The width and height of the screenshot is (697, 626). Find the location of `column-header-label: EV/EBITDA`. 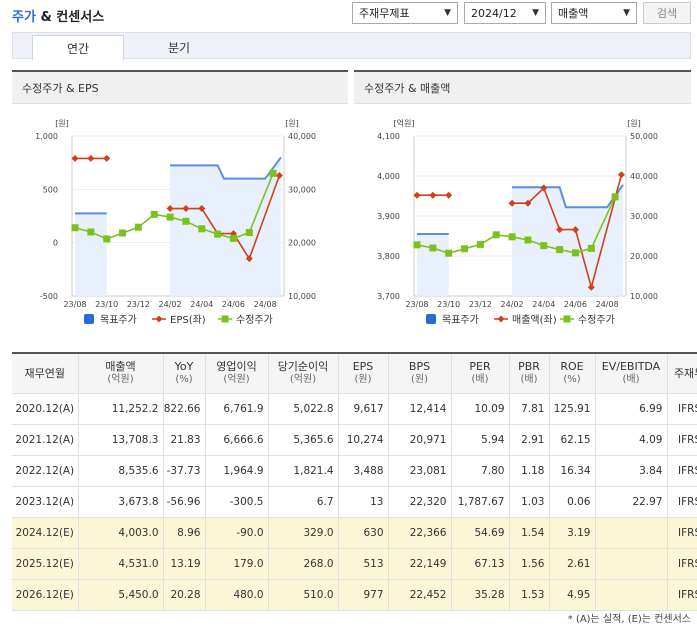

column-header-label: EV/EBITDA is located at coordinates (631, 367).